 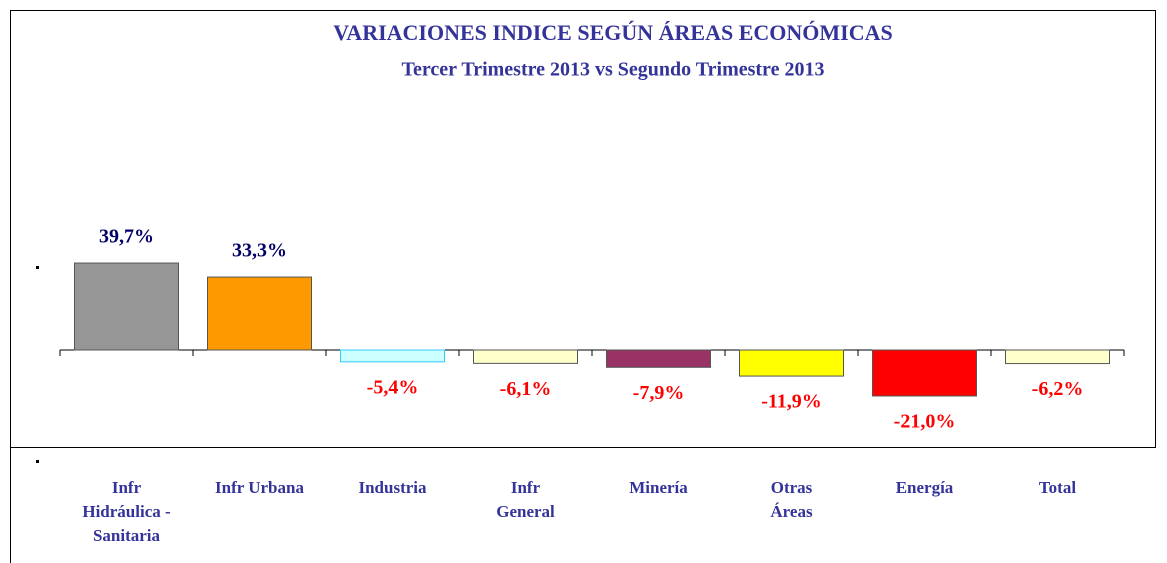 What do you see at coordinates (1057, 487) in the screenshot?
I see `x-tick-label: Total` at bounding box center [1057, 487].